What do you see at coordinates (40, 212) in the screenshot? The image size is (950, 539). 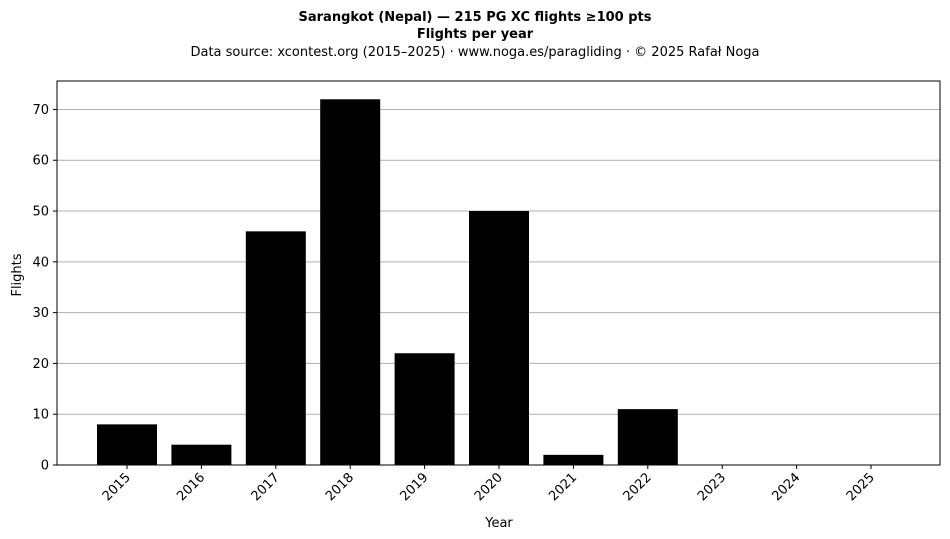 I see `y-tick-label: 50` at bounding box center [40, 212].